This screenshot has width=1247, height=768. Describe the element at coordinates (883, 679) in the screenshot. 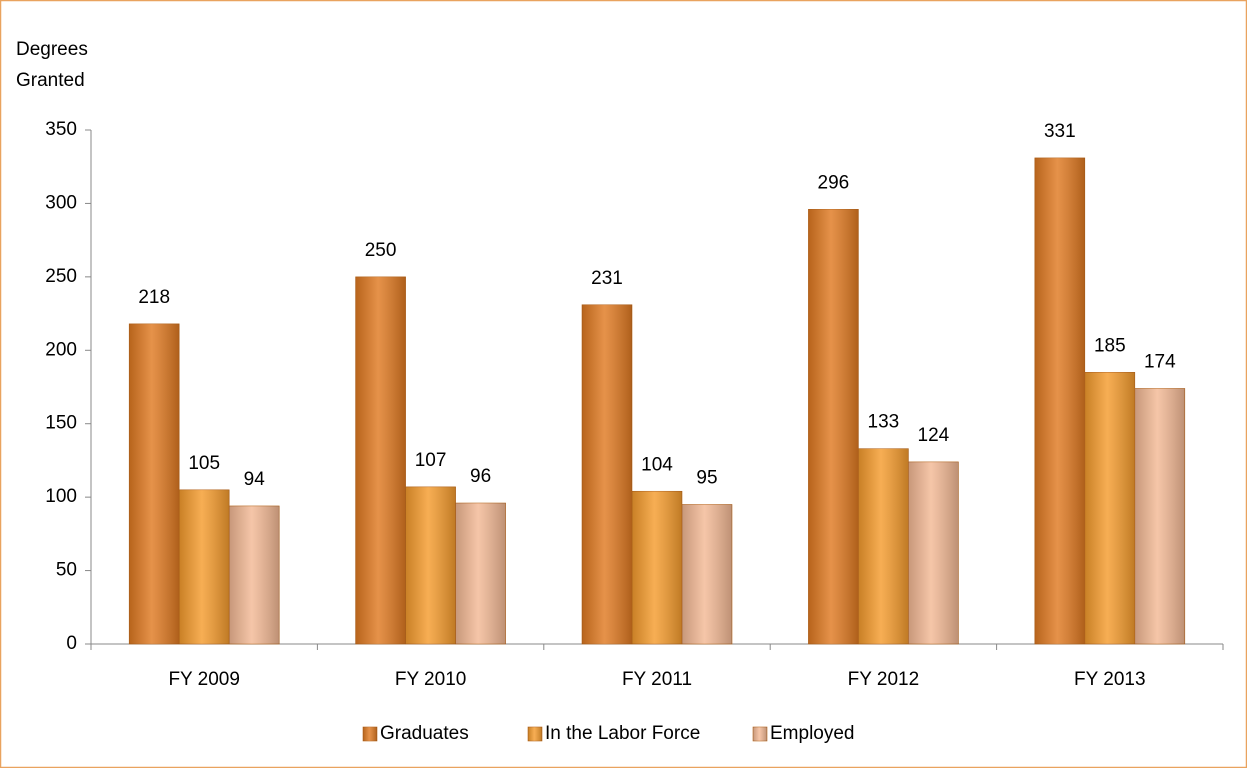

I see `x-tick-label: FY 2012` at that location.